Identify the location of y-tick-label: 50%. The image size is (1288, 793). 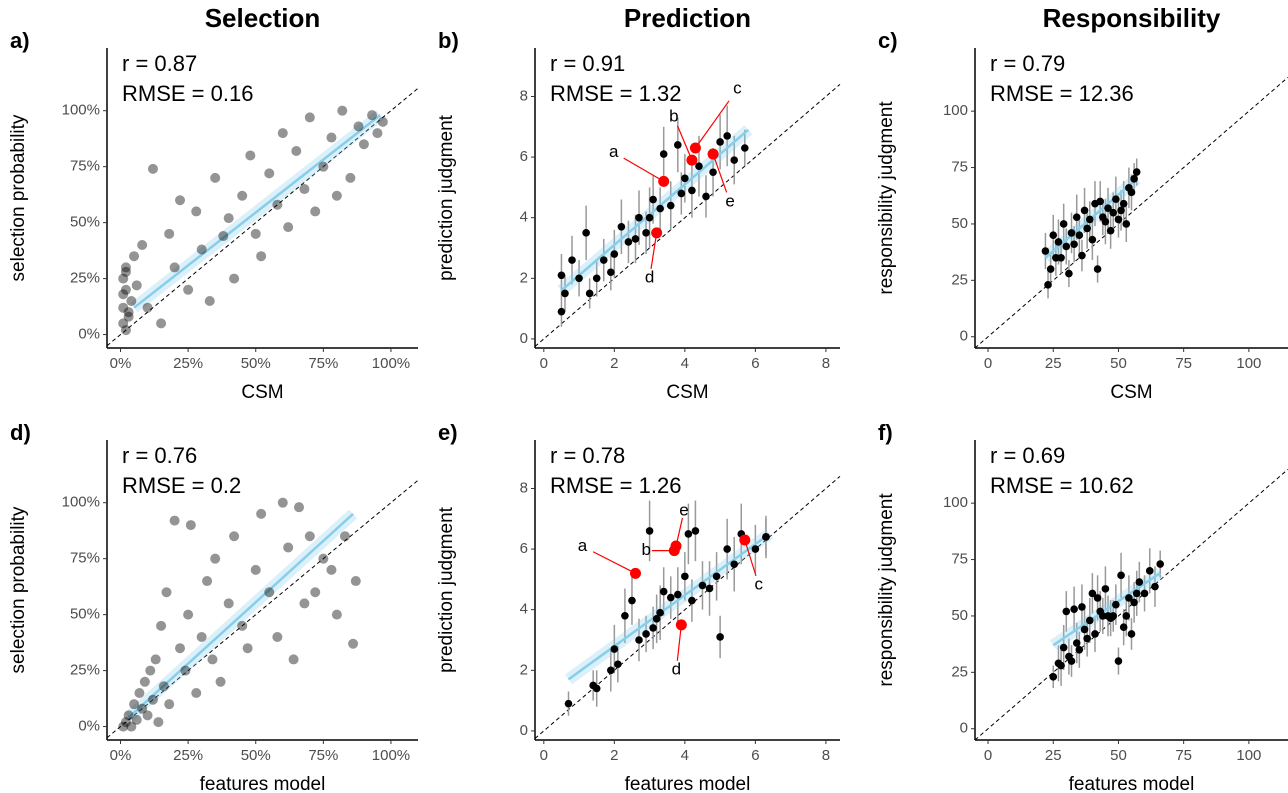
(85, 614).